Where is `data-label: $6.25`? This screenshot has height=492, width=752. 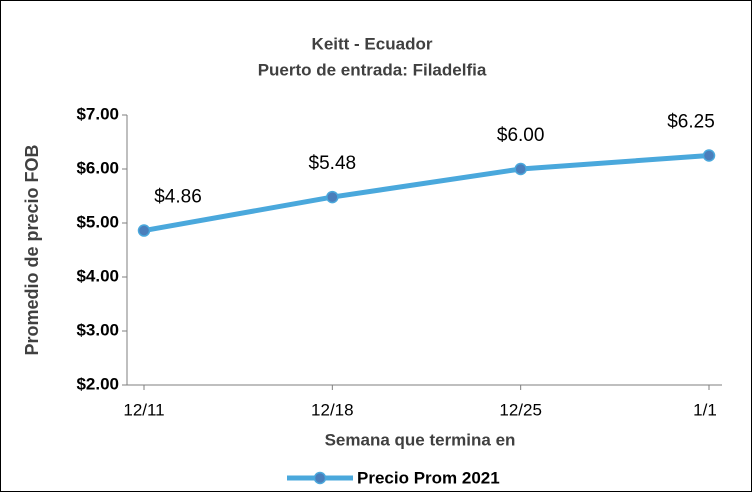 data-label: $6.25 is located at coordinates (691, 122).